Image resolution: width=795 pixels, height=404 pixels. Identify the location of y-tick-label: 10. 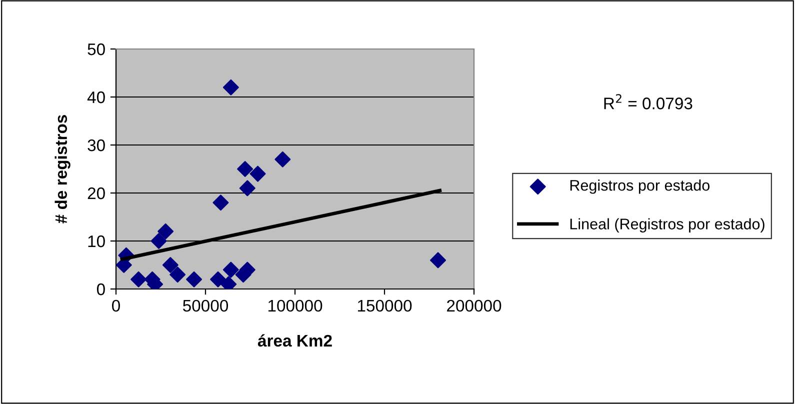
(96, 241).